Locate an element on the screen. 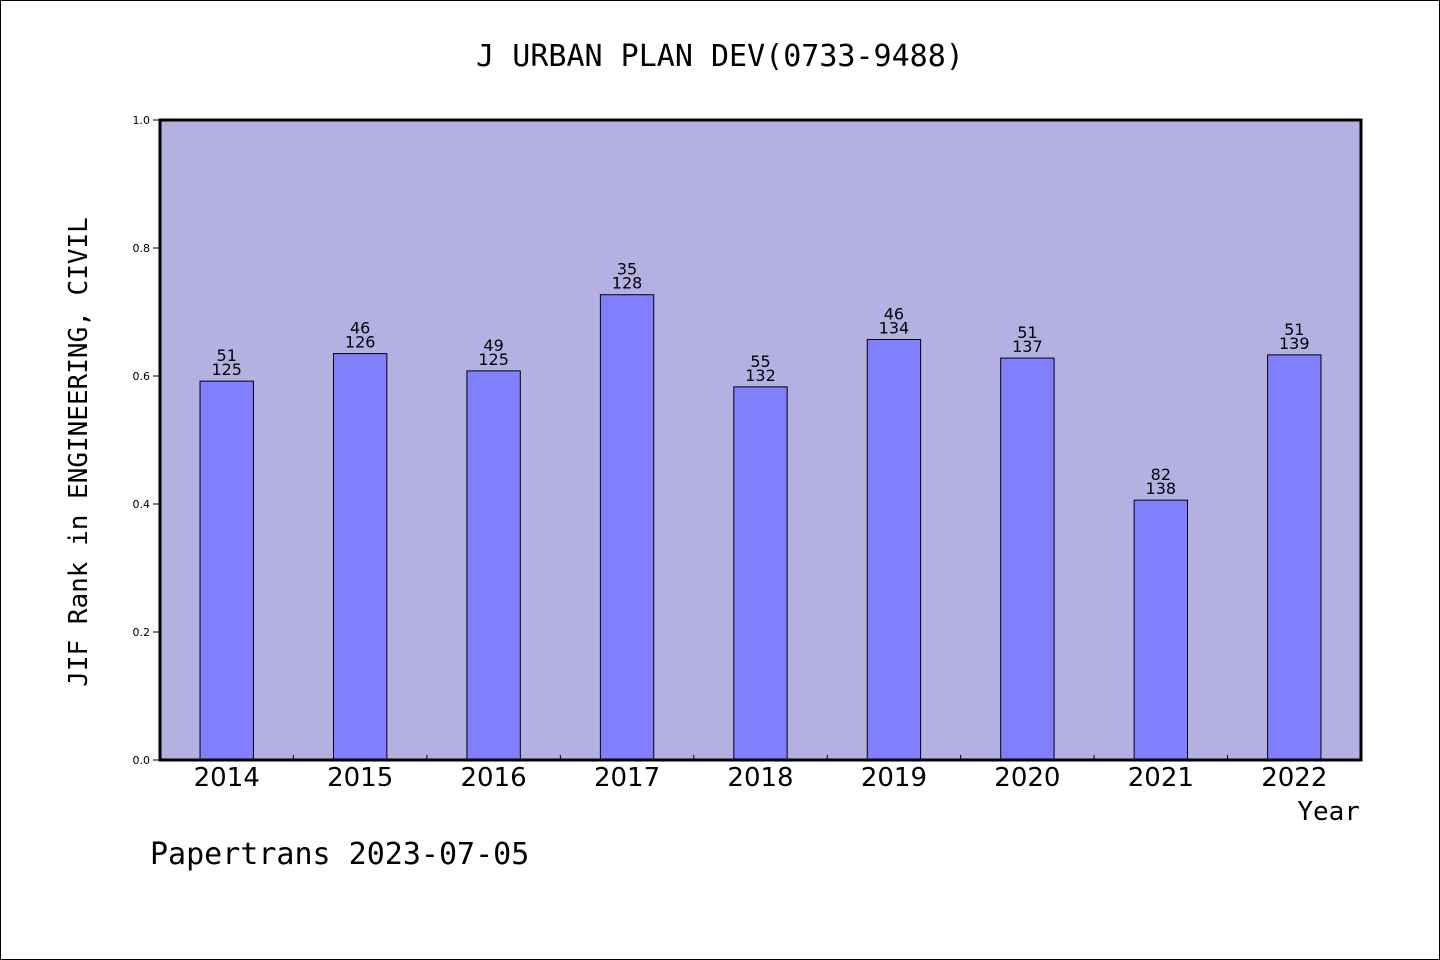 This screenshot has width=1440, height=960. bar-2015 is located at coordinates (360, 557).